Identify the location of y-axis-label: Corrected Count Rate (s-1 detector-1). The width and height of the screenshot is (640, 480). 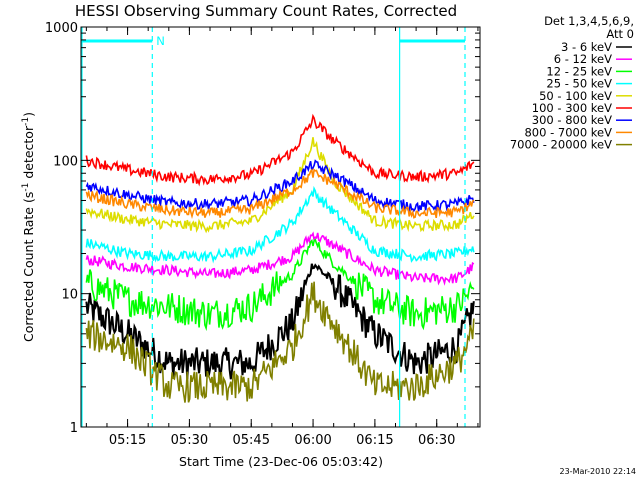
(28, 227).